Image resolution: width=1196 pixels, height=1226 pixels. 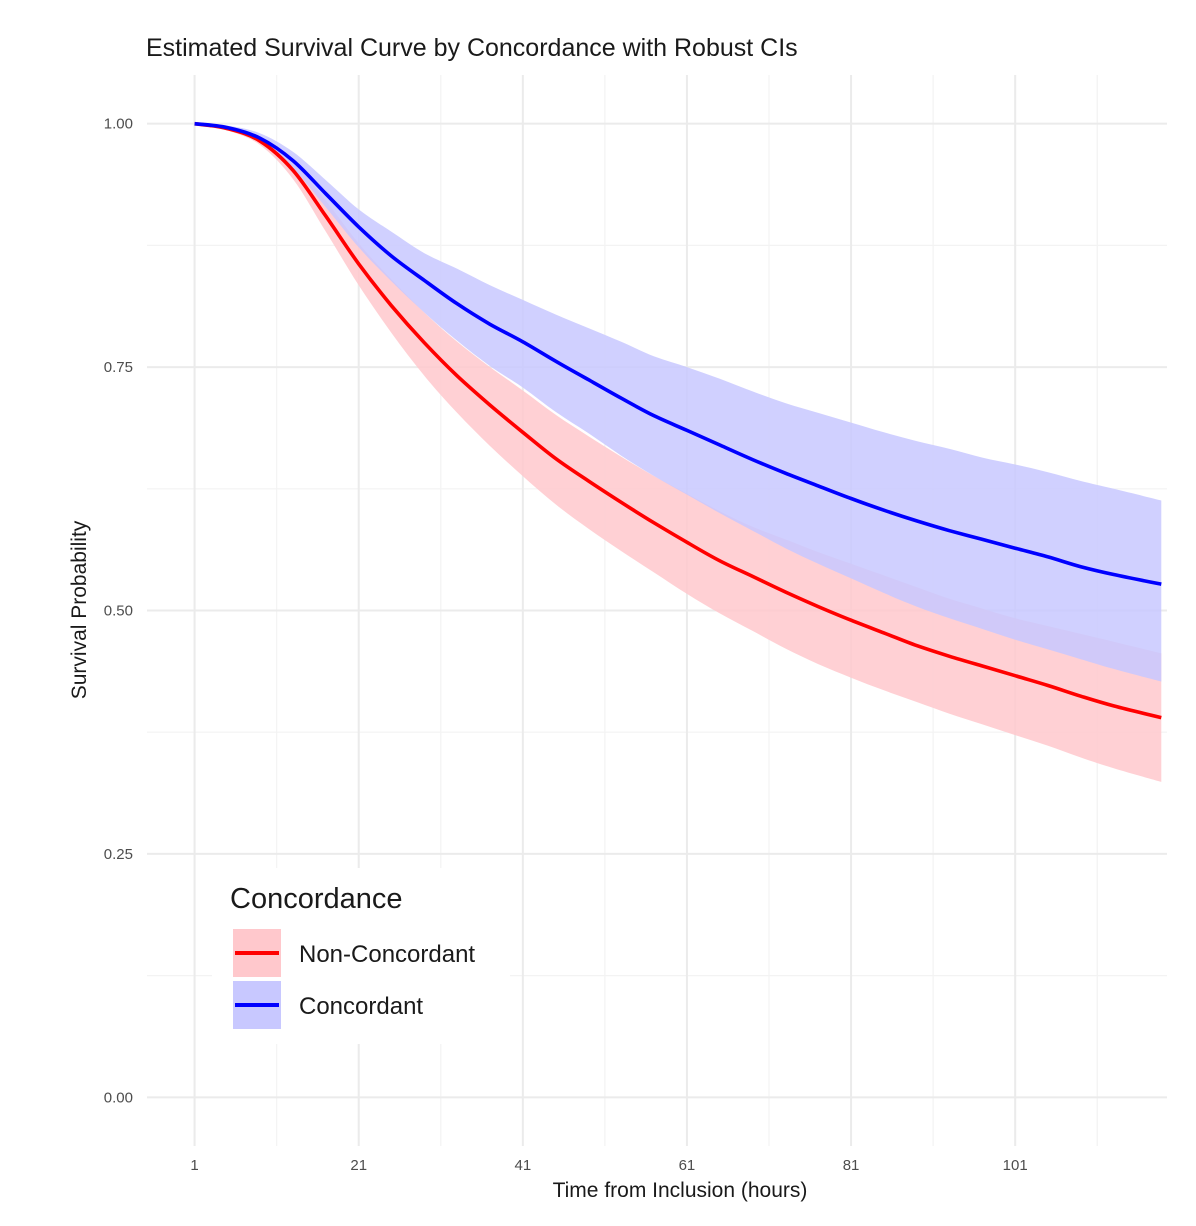 I want to click on legend-label-non-concordant: Non-Concordant, so click(x=387, y=954).